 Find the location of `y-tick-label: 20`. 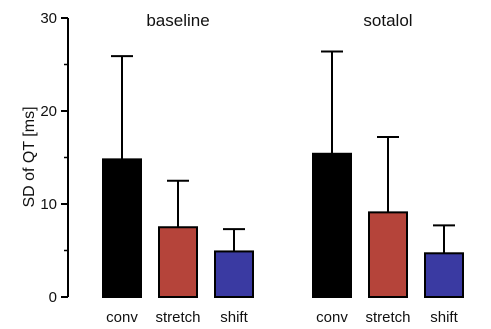

y-tick-label: 20 is located at coordinates (48, 111).